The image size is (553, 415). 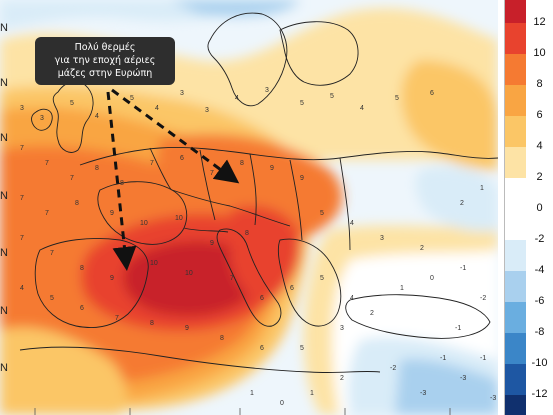 I want to click on callout-line-1: Πολύ θερμές, so click(x=105, y=47).